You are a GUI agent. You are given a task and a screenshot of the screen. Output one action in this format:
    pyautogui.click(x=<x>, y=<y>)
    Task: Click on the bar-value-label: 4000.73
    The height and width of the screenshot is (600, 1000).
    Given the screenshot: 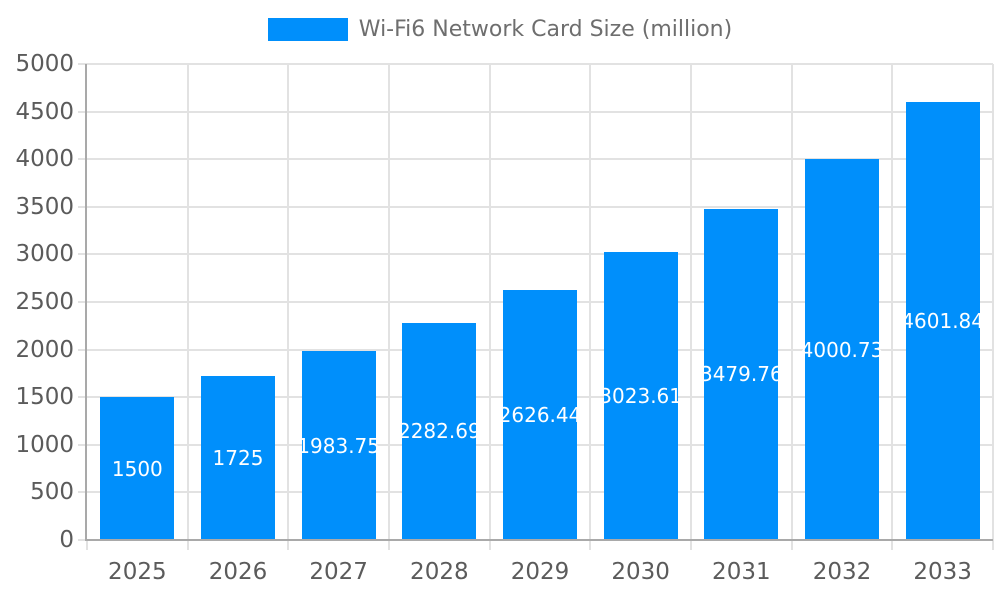 What is the action you would take?
    pyautogui.click(x=842, y=349)
    